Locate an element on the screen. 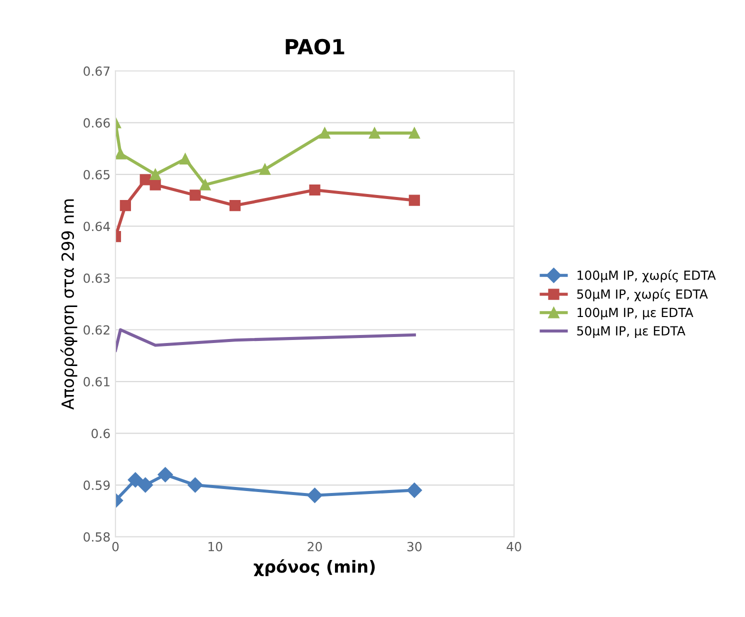 The height and width of the screenshot is (617, 745). y-tick-label: 0.66 is located at coordinates (97, 123).